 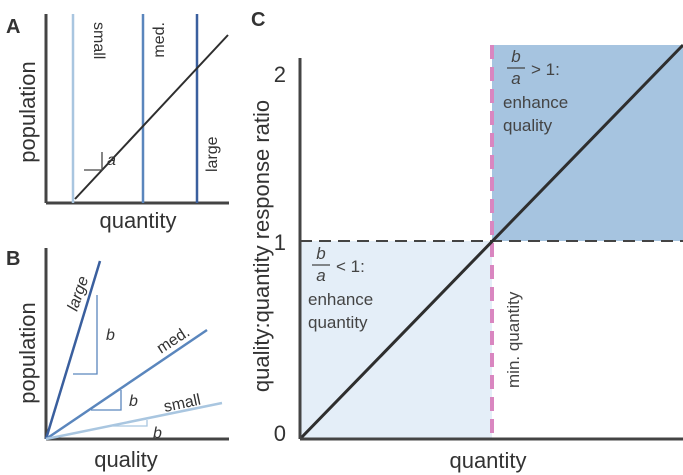 What do you see at coordinates (528, 125) in the screenshot?
I see `upper-line2: quality` at bounding box center [528, 125].